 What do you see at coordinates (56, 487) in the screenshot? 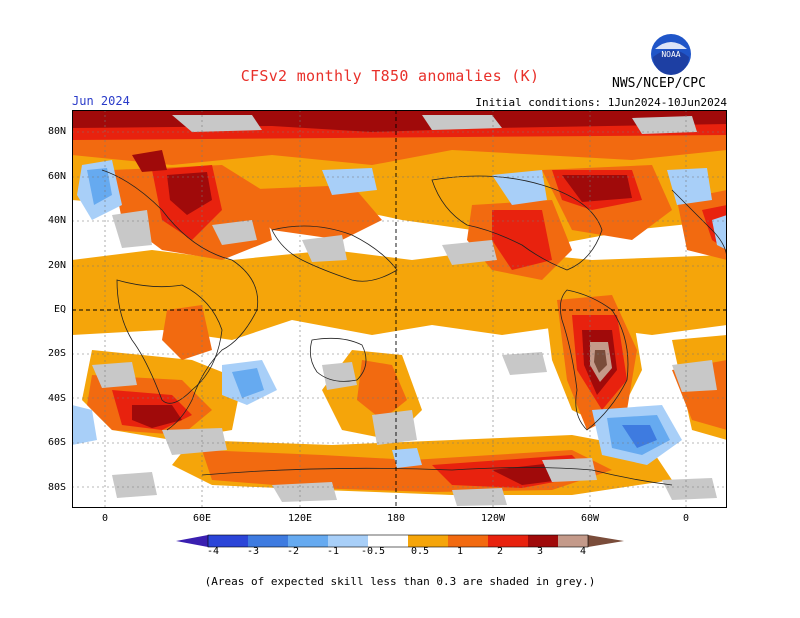
I see `lat-label: 80S` at bounding box center [56, 487].